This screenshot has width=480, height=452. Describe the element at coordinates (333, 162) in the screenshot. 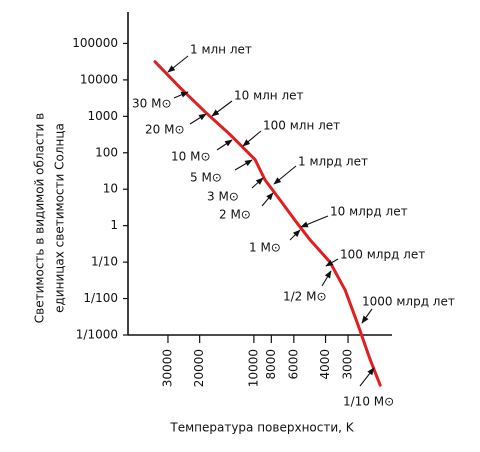

I see `annotation: 1 млрд лет` at that location.